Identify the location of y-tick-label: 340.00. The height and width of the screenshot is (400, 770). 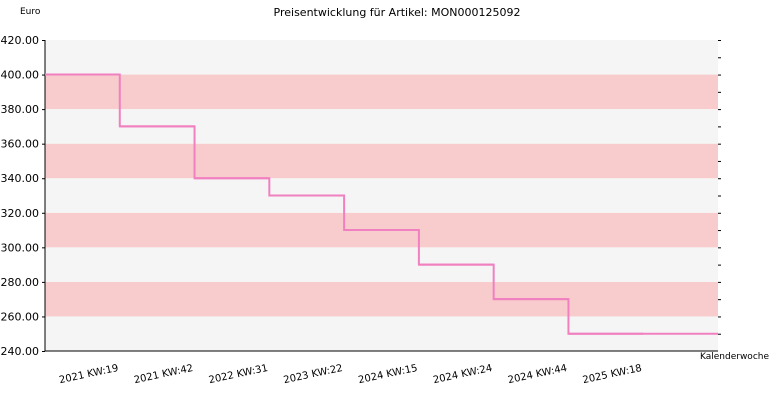
(20, 178).